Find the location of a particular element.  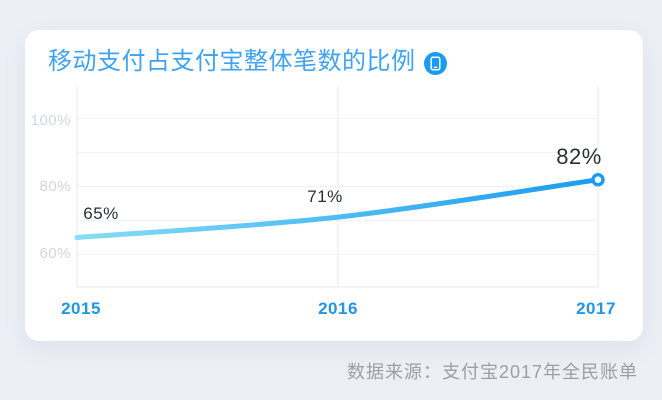

y-tick-100: 100% is located at coordinates (50, 120).